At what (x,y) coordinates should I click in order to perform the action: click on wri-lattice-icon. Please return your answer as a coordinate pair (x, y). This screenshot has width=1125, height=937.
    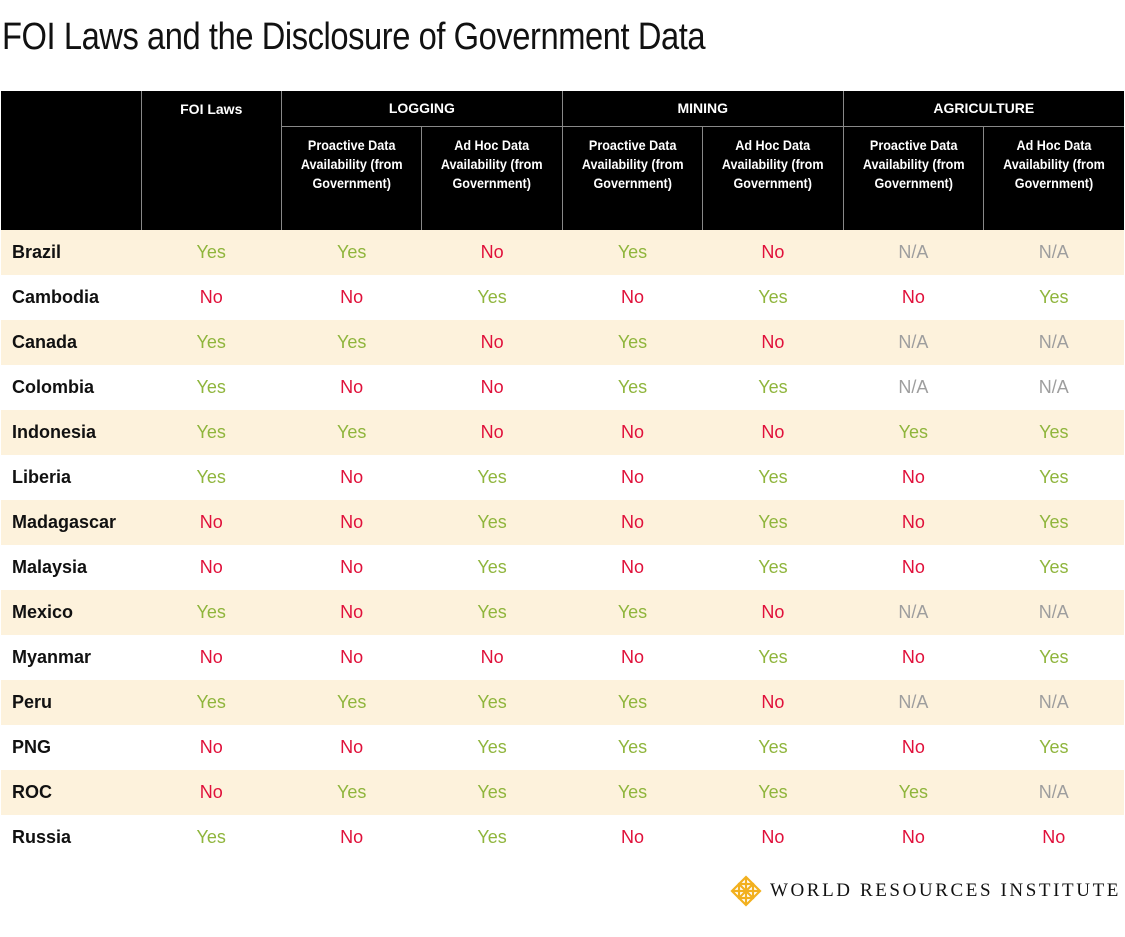
    Looking at the image, I should click on (746, 891).